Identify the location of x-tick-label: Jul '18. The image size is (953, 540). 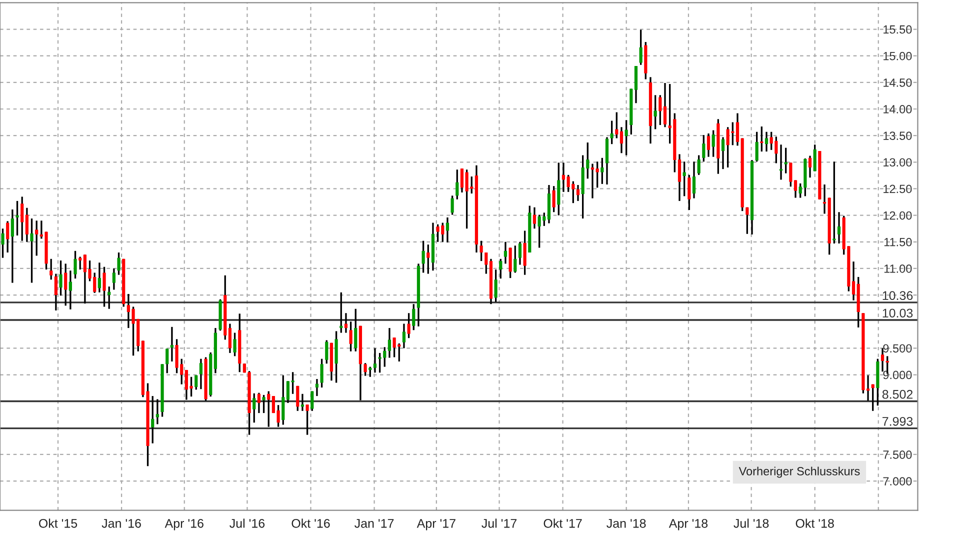
(751, 523).